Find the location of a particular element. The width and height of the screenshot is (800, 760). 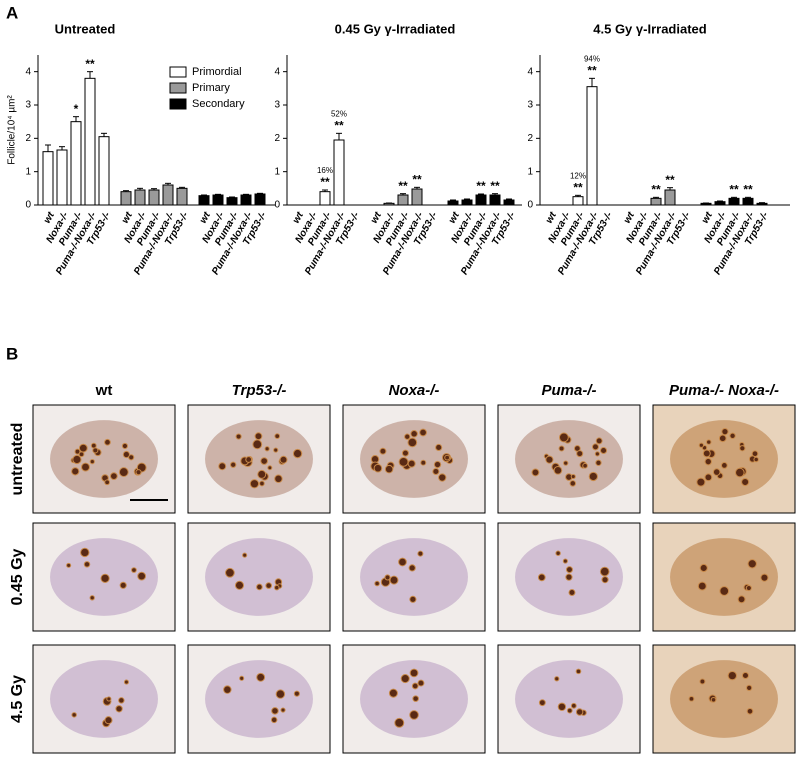

legend-label: Primary is located at coordinates (211, 88).